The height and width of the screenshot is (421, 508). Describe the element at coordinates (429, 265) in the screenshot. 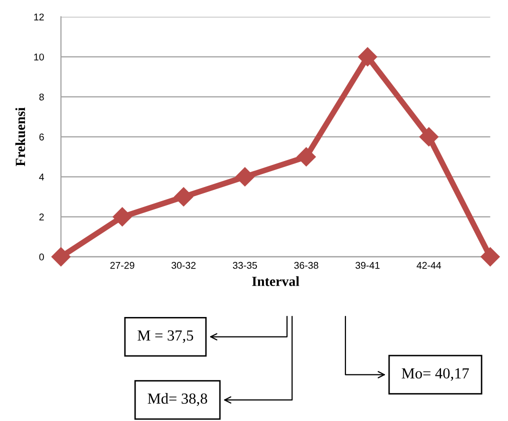

I see `x-tick-label: 42-44` at that location.